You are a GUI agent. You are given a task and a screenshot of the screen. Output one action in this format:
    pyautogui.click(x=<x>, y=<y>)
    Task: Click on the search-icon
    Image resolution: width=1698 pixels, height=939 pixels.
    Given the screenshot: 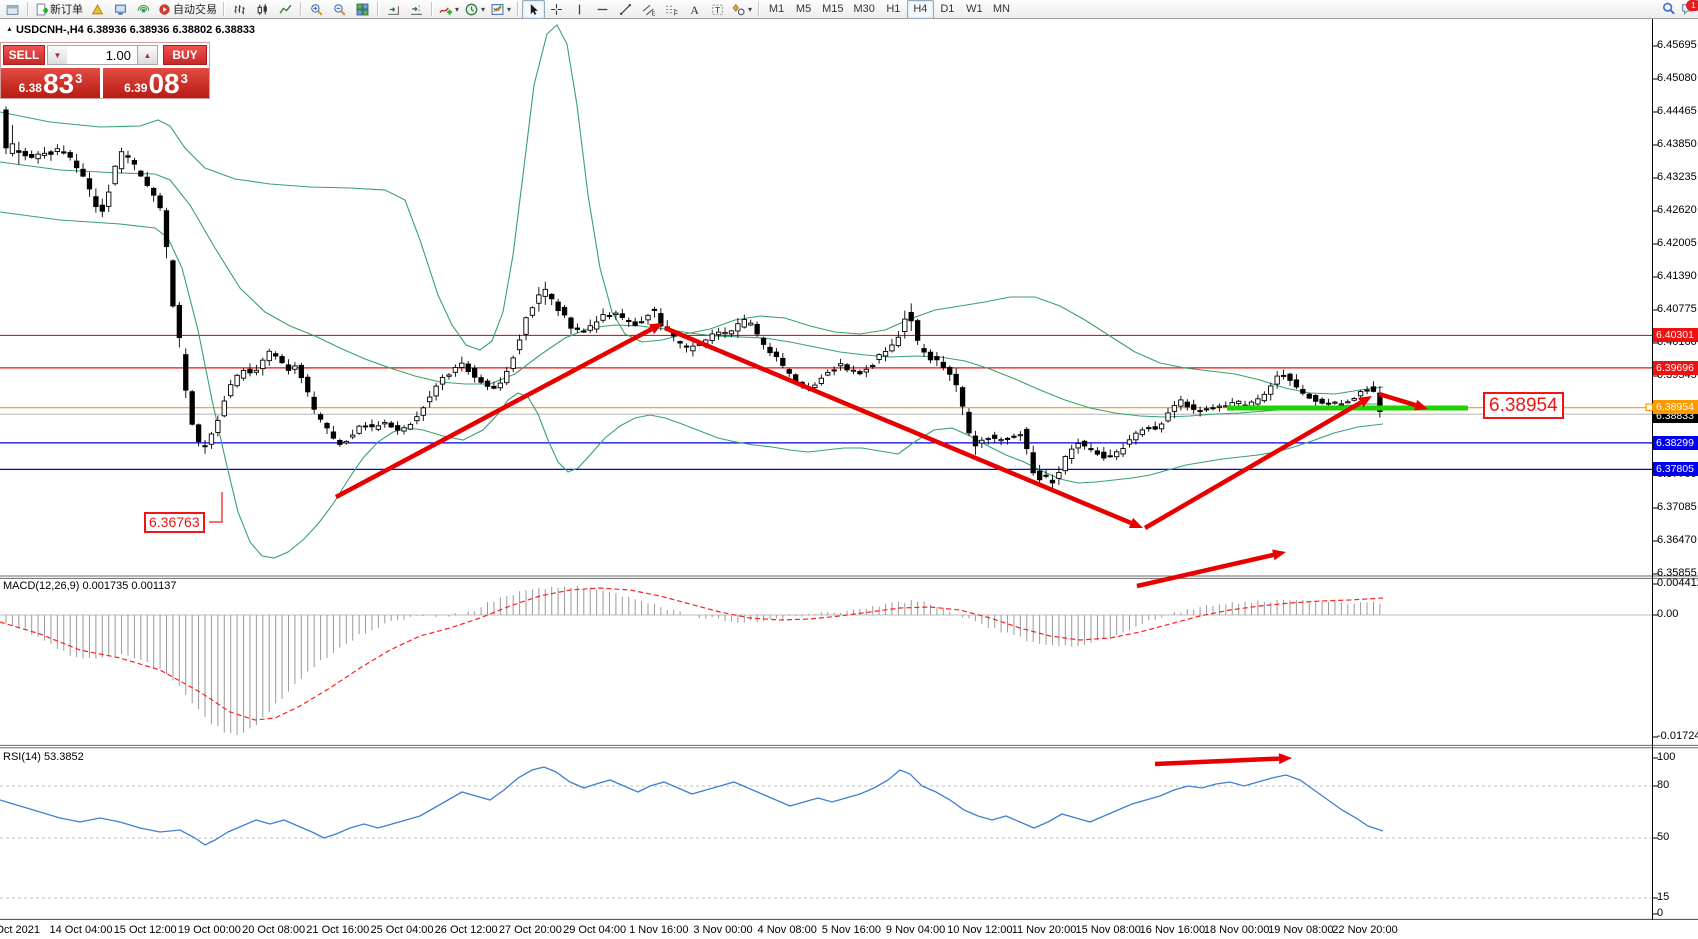 What is the action you would take?
    pyautogui.click(x=1668, y=8)
    